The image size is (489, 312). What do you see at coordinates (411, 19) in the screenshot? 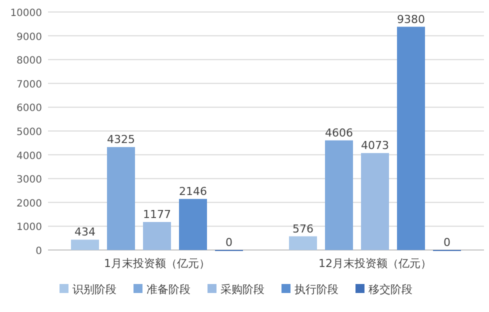
I see `data-label: 9380` at bounding box center [411, 19].